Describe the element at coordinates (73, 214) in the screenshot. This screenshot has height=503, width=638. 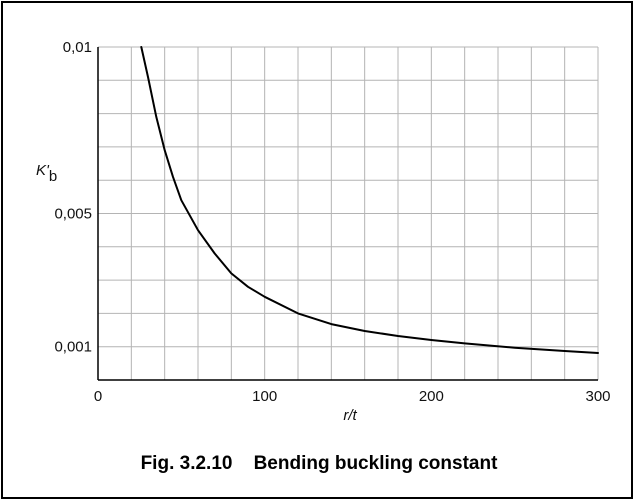
I see `y-tick-label: 0,005` at that location.